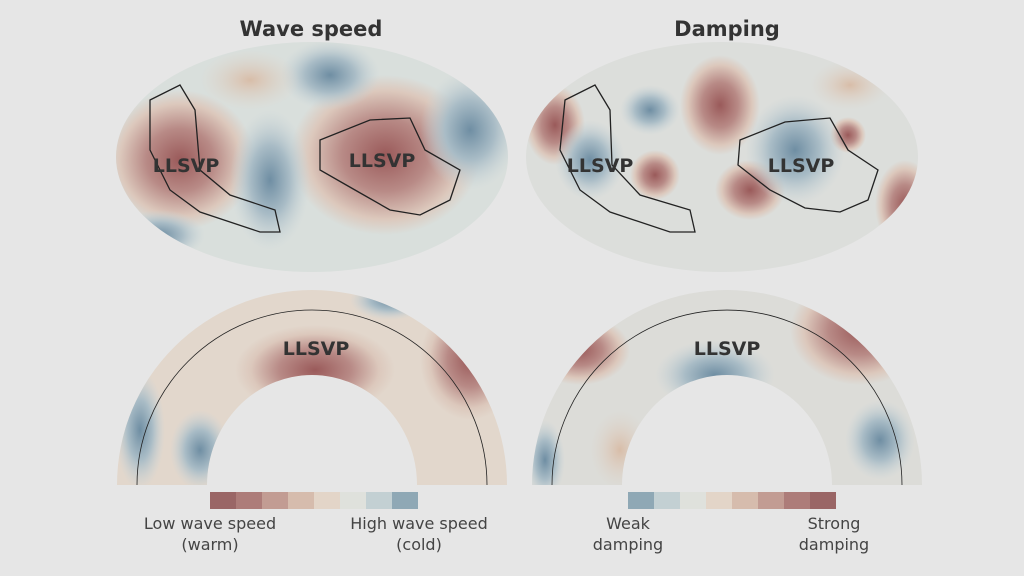  What do you see at coordinates (311, 29) in the screenshot?
I see `panel-title: Wave speed` at bounding box center [311, 29].